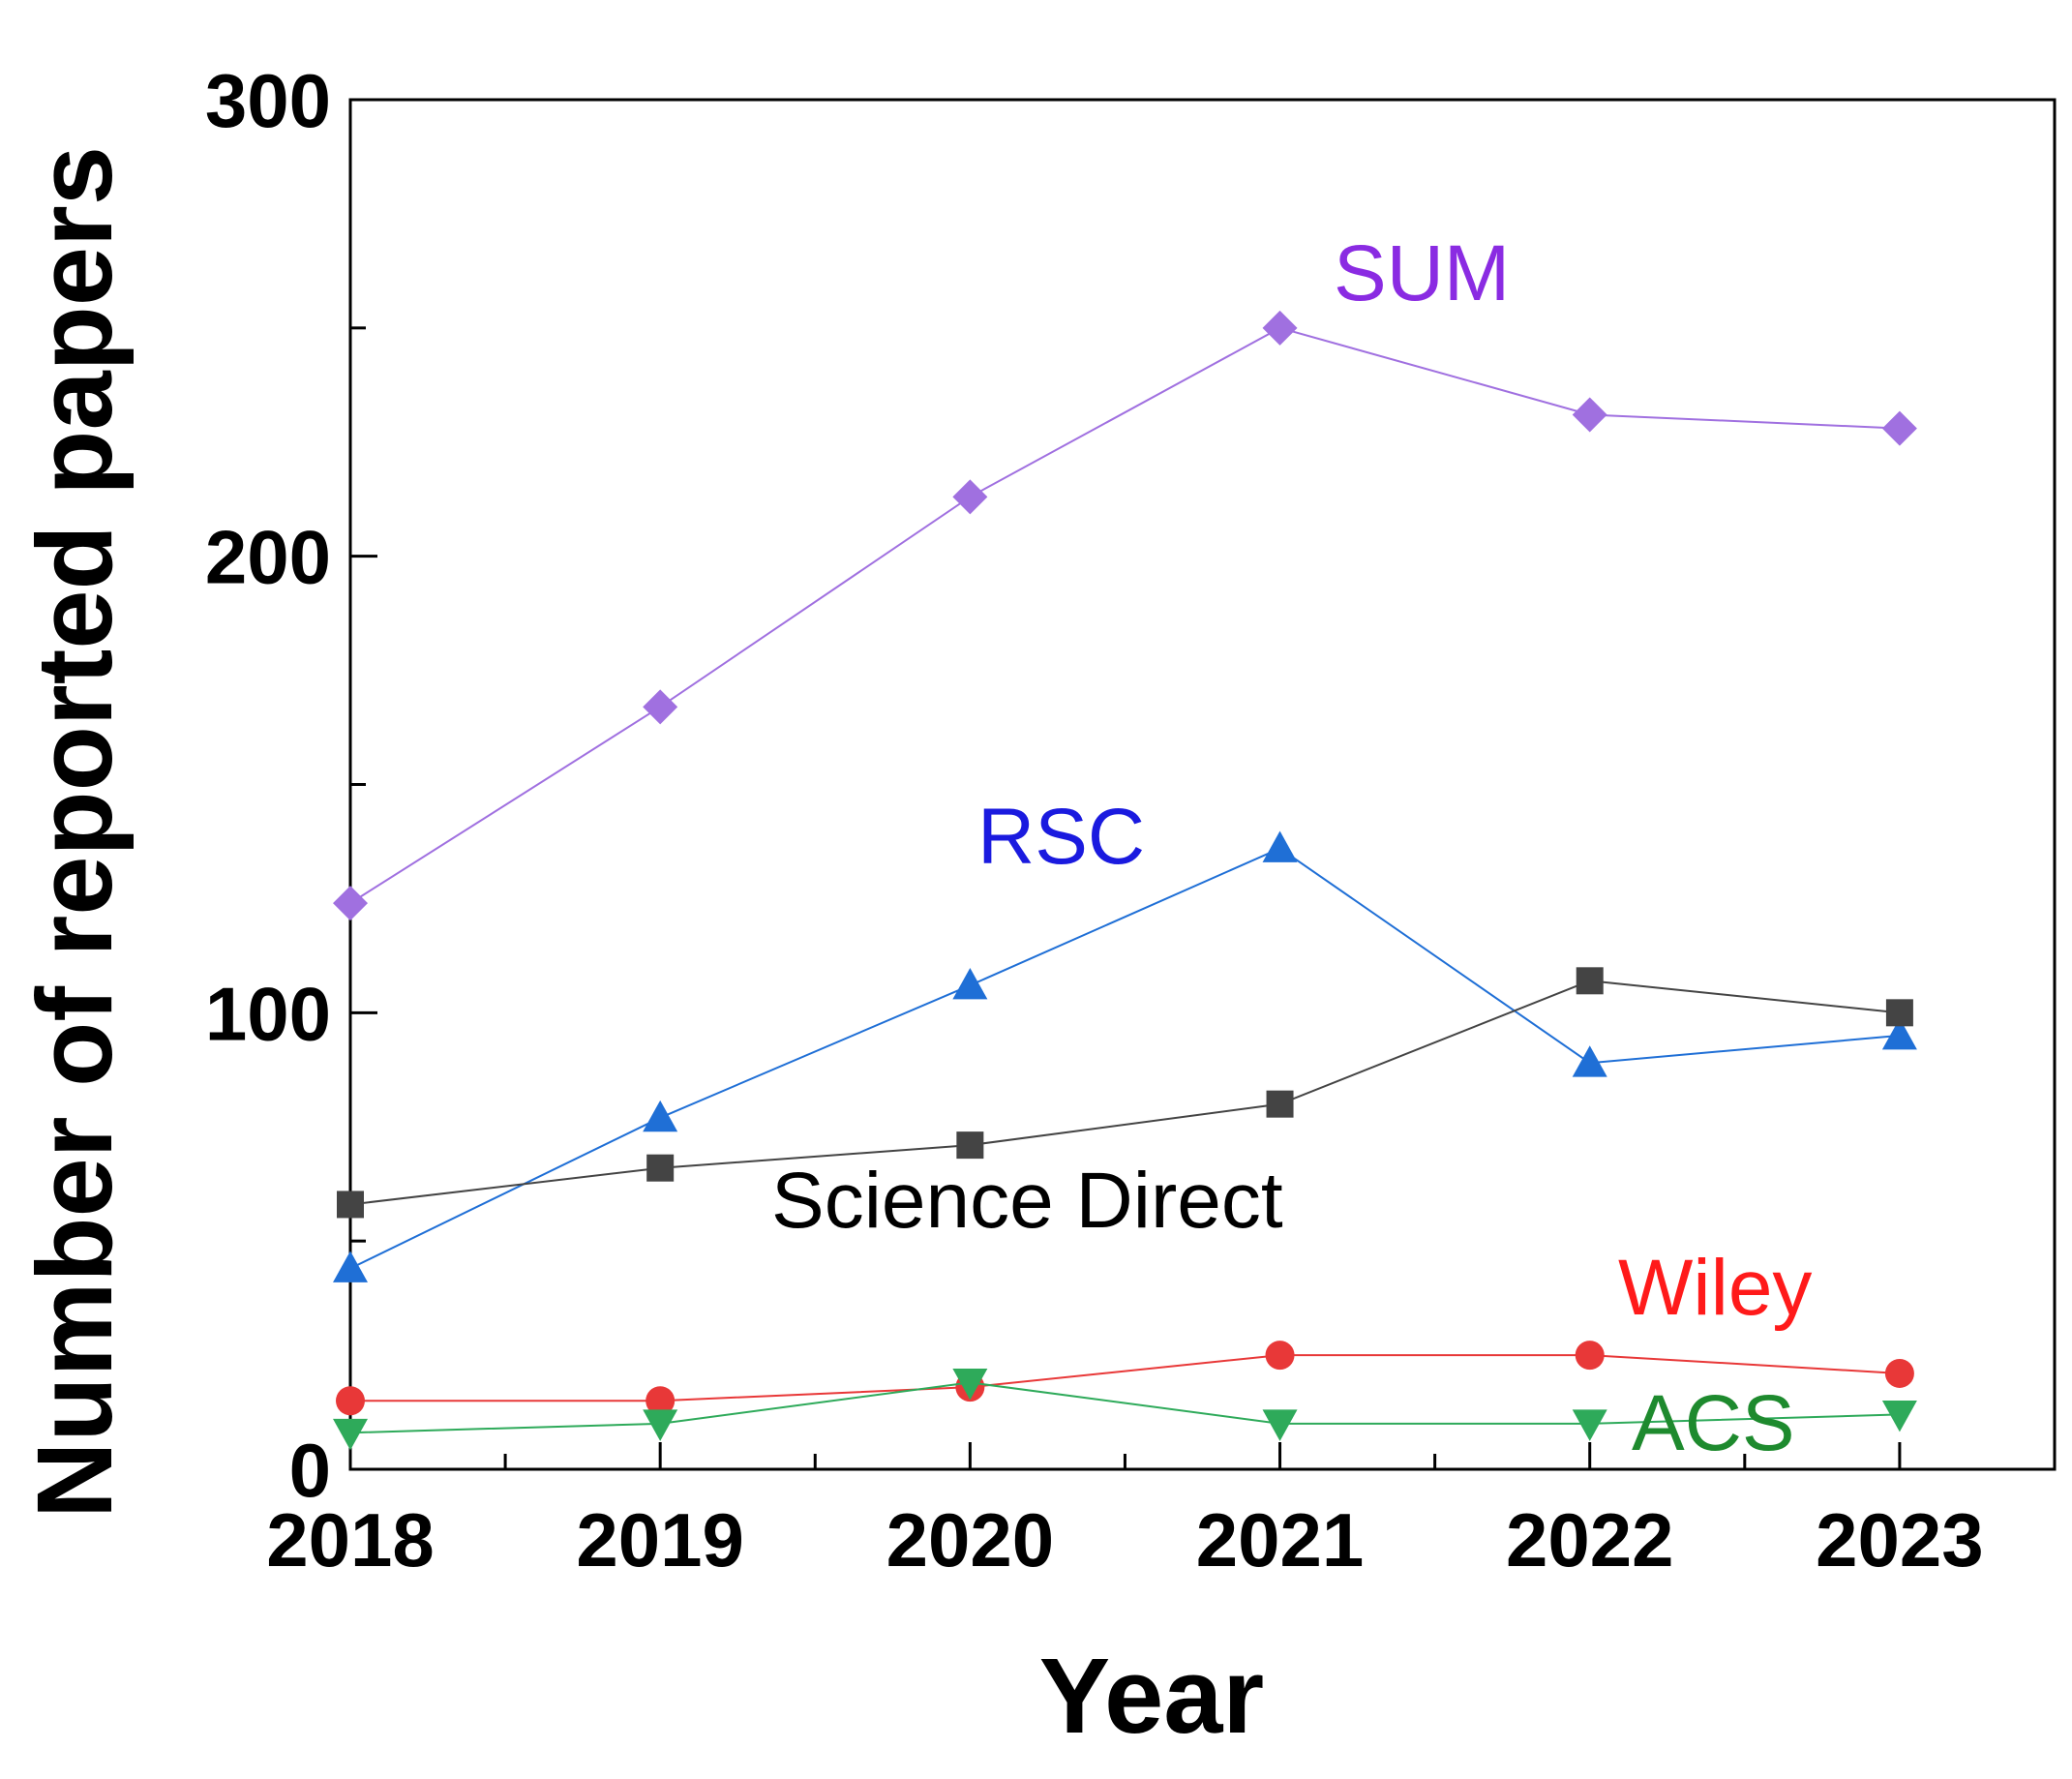 Image resolution: width=2072 pixels, height=1779 pixels. Describe the element at coordinates (1027, 1201) in the screenshot. I see `series-label-science-direct: Science Direct` at that location.